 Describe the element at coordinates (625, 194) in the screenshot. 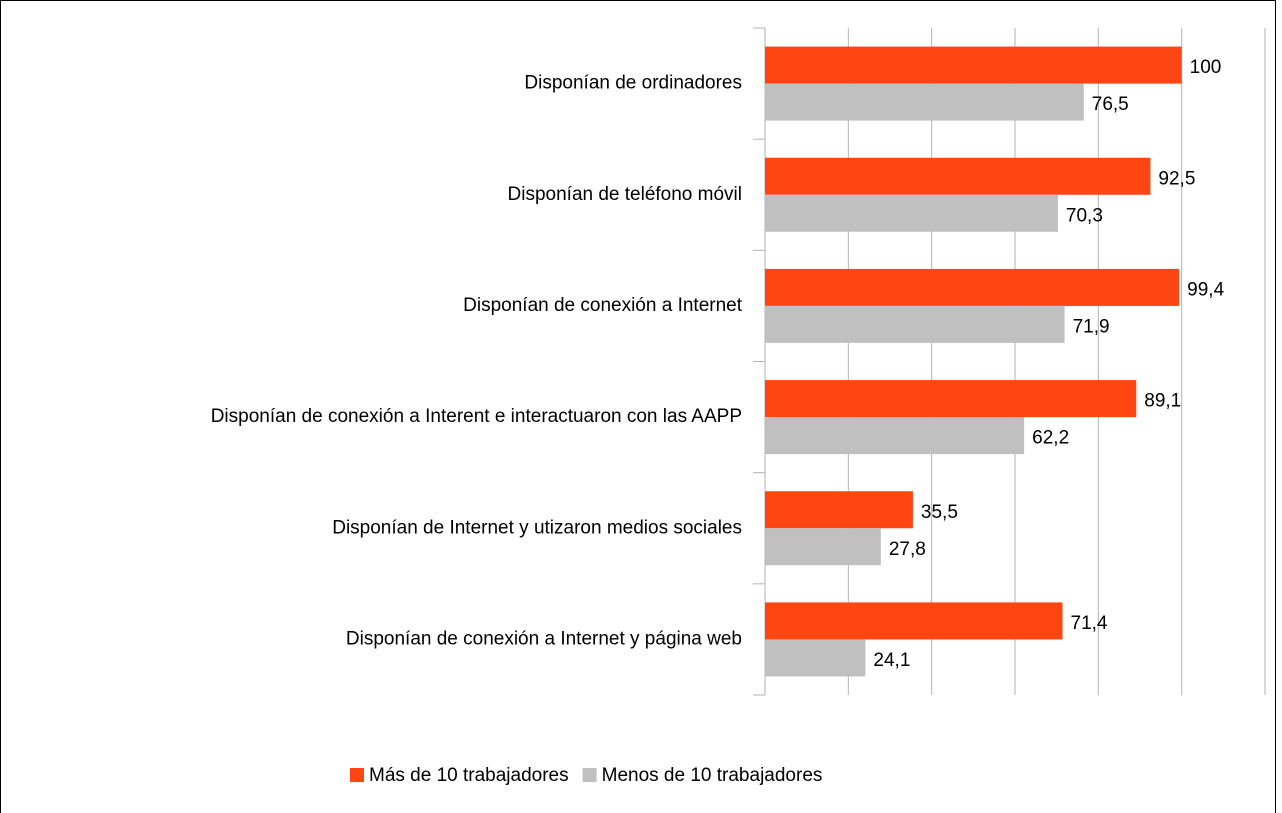

I see `category-label: Disponían de teléfono móvil` at that location.